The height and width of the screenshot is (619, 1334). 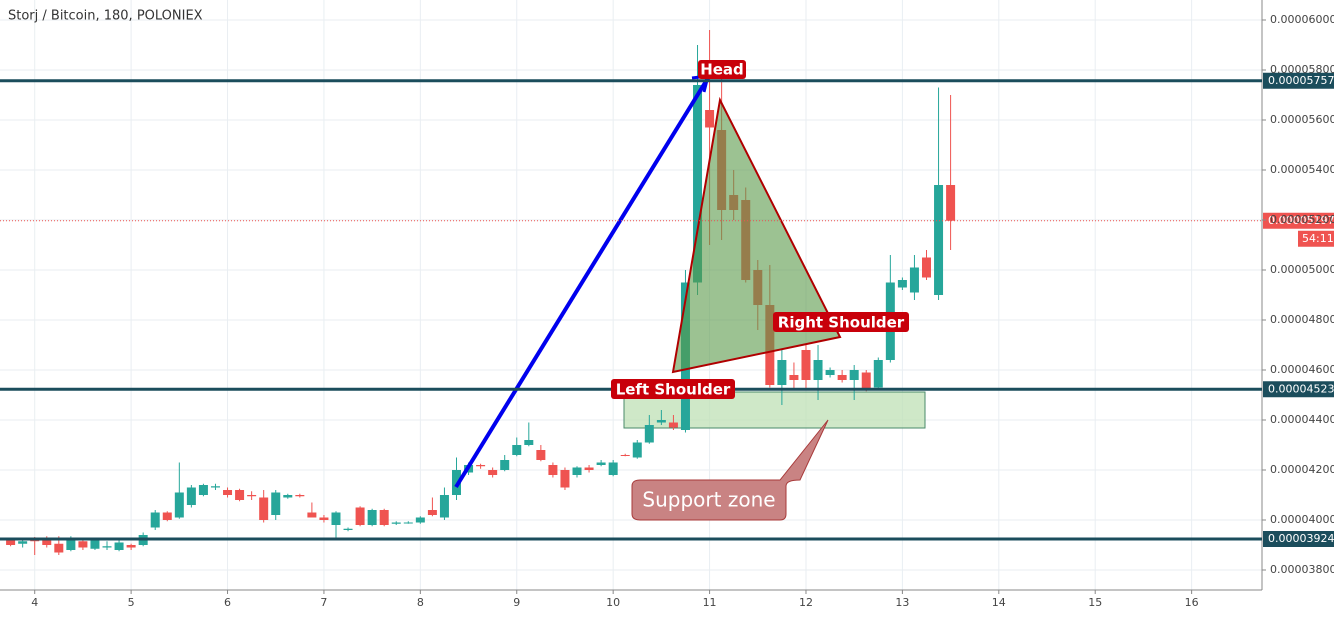 What do you see at coordinates (516, 602) in the screenshot?
I see `x-tick-label: 9` at bounding box center [516, 602].